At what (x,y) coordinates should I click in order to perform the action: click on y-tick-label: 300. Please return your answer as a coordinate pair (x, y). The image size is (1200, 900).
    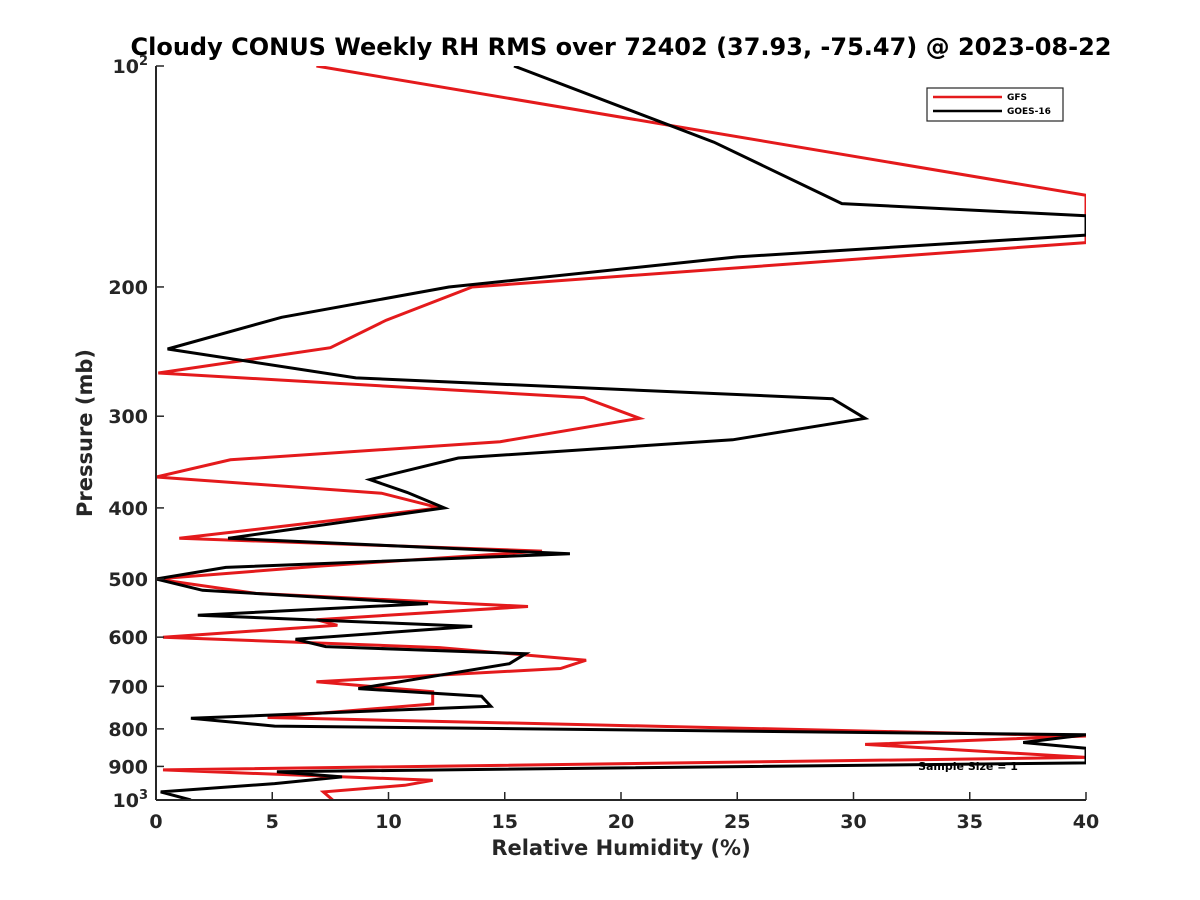
    Looking at the image, I should click on (128, 417).